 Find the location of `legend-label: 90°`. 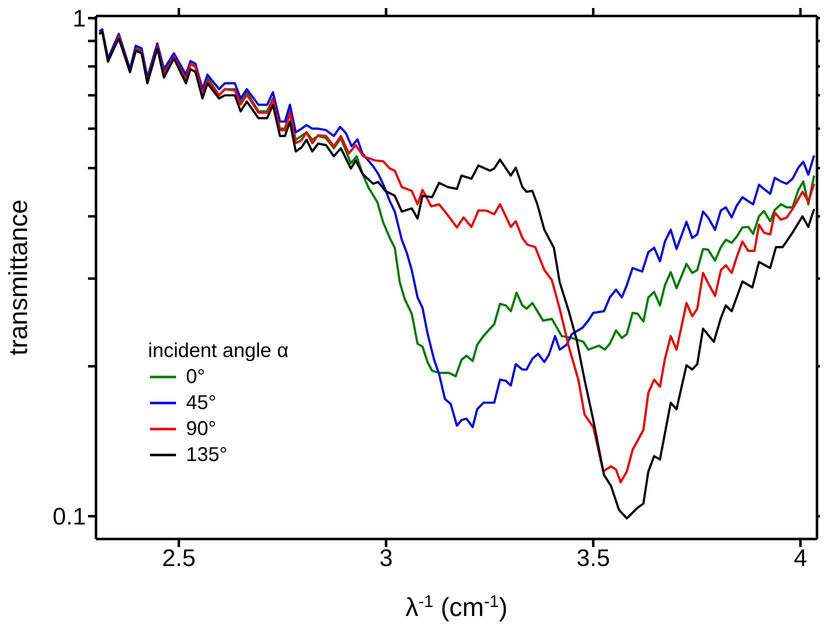

legend-label: 90° is located at coordinates (201, 429).